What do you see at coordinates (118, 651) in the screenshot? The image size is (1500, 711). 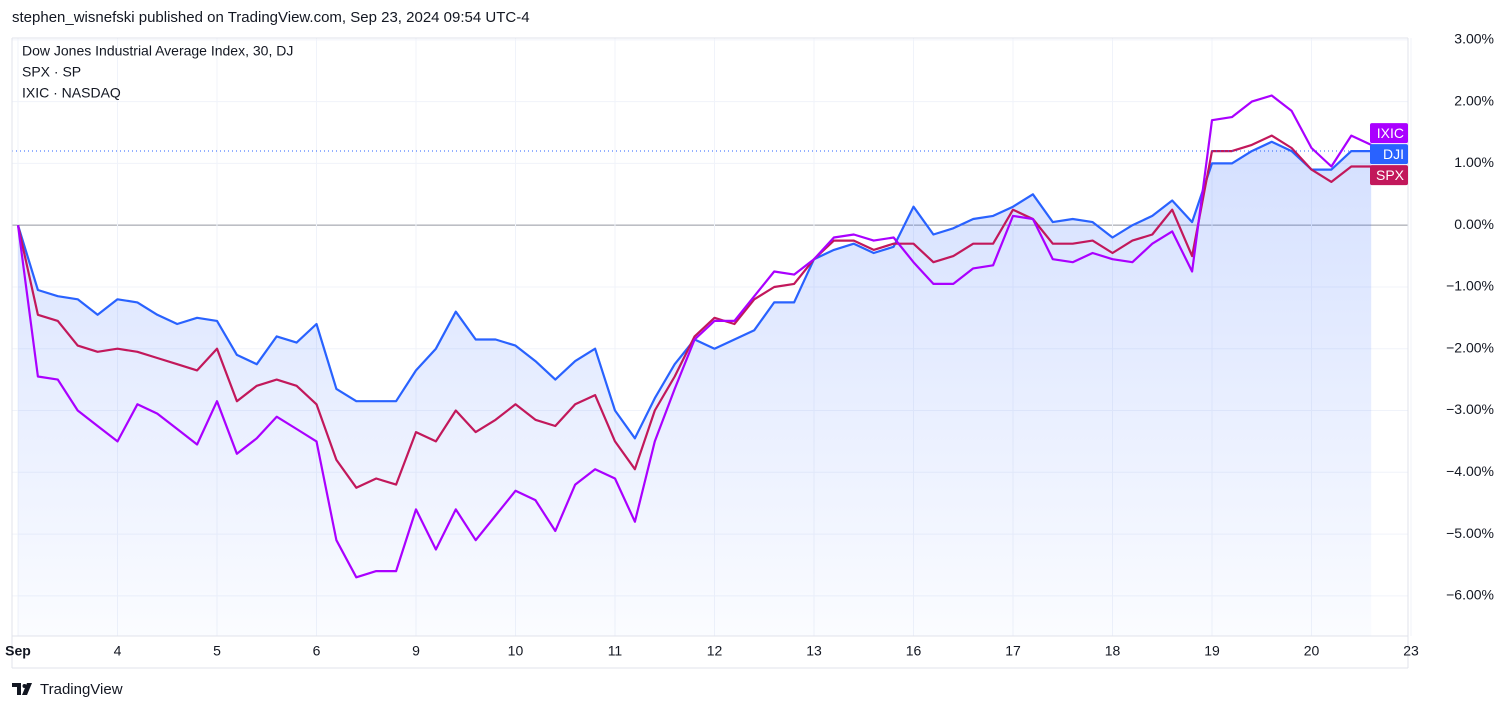 I see `x-tick-label: 4` at bounding box center [118, 651].